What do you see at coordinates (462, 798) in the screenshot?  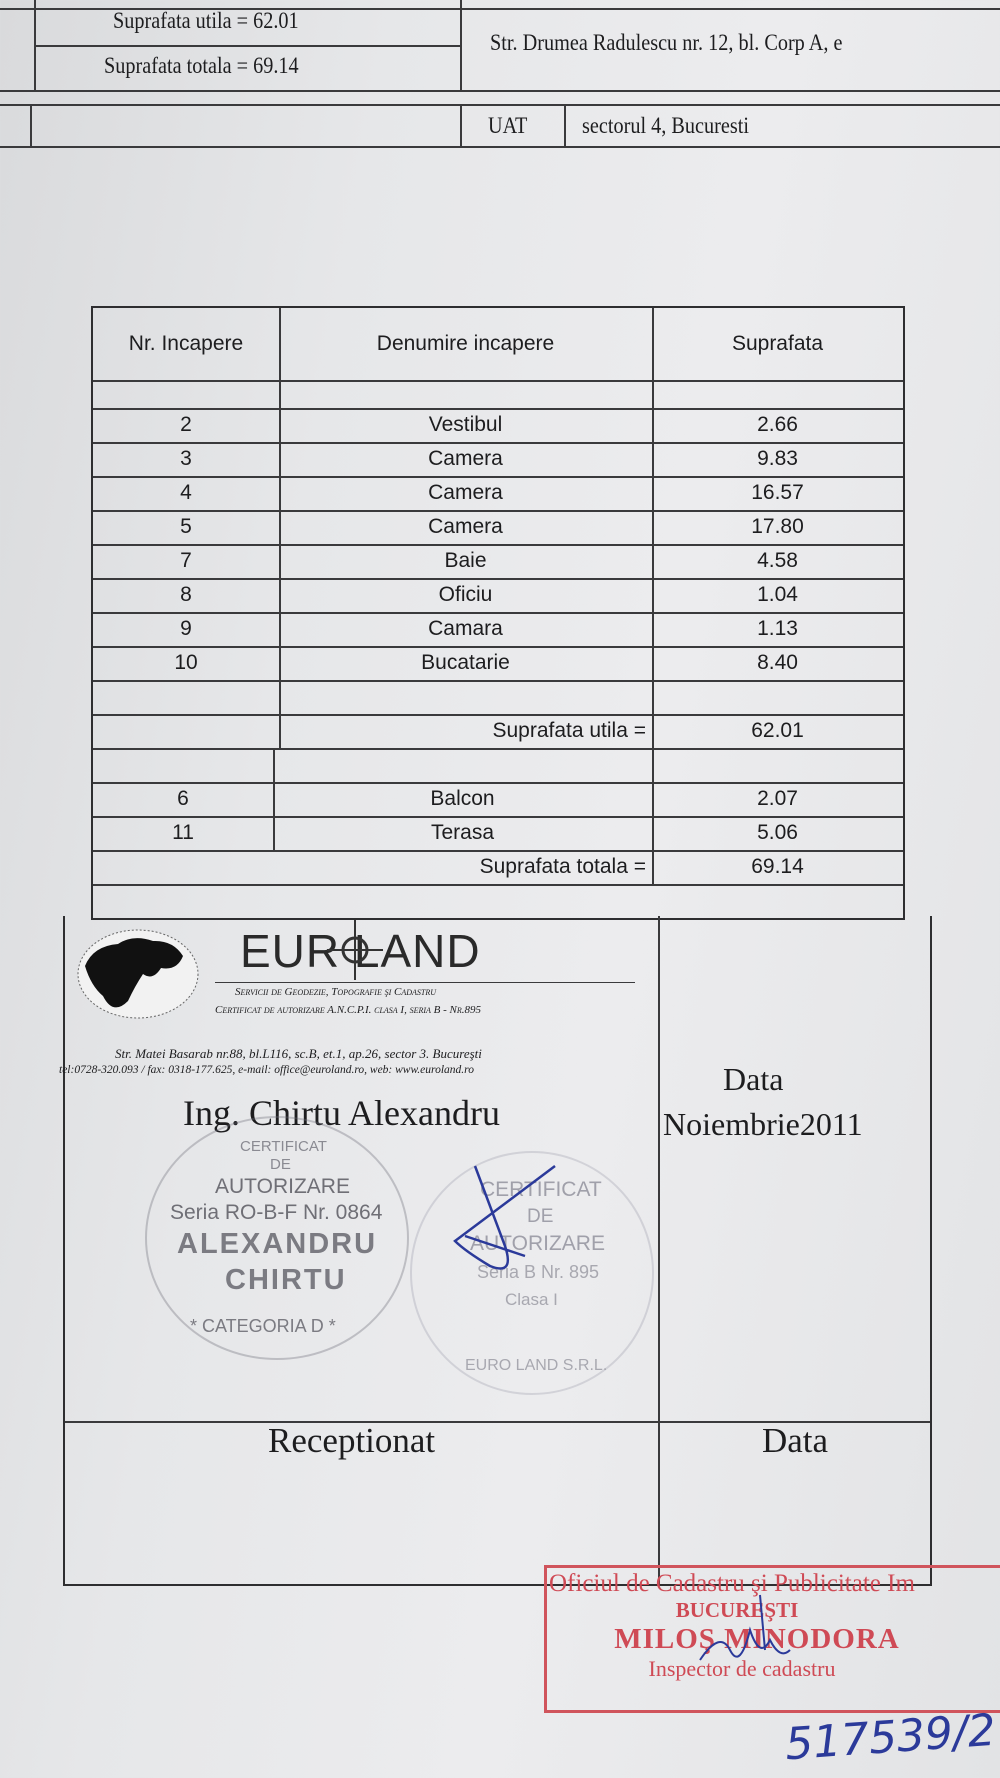 I see `room-name: Balcon` at bounding box center [462, 798].